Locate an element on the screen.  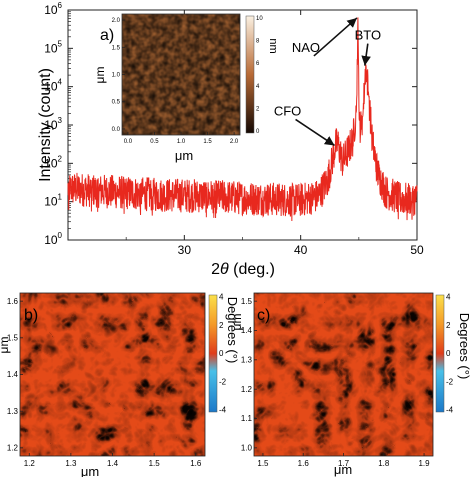
phase-c-axis-ticks: 1.5 1.6 1.7 1.8 1.9 1.0 1.1 1.2 1.3 1.4 1.5 is located at coordinates (335, 382).